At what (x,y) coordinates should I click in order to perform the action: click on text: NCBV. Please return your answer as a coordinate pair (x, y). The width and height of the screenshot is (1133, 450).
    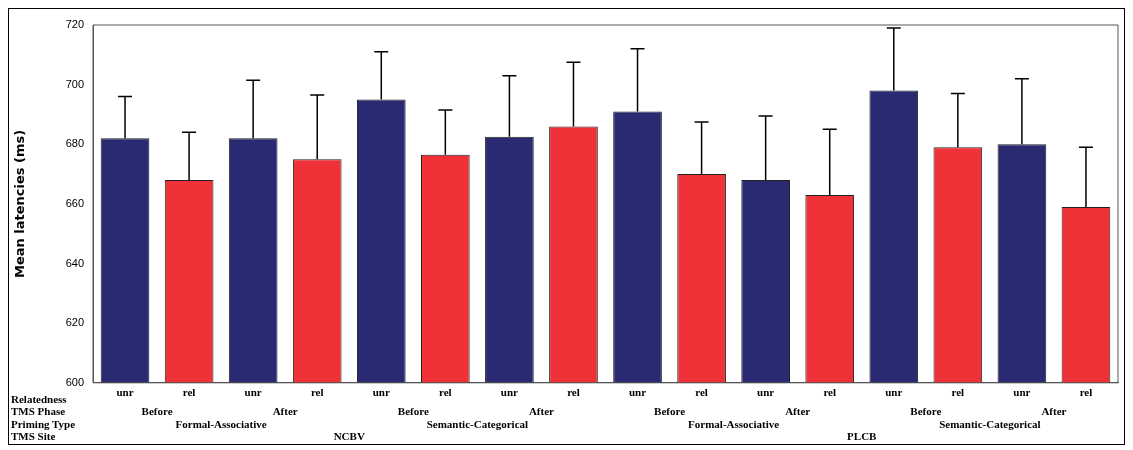
    Looking at the image, I should click on (349, 436).